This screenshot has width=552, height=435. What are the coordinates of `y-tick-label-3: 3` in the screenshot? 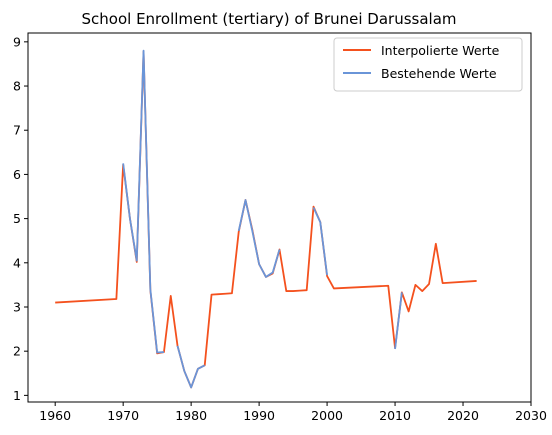 It's located at (17, 306).